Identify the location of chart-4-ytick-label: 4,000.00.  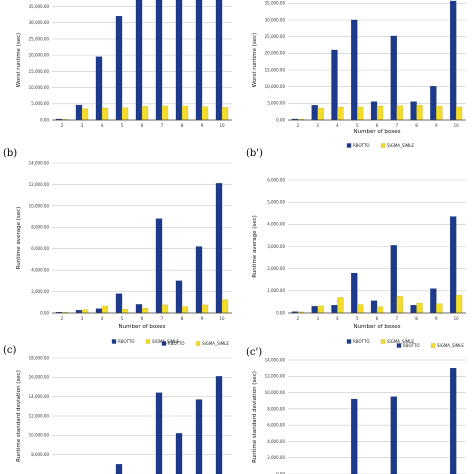
(276, 224).